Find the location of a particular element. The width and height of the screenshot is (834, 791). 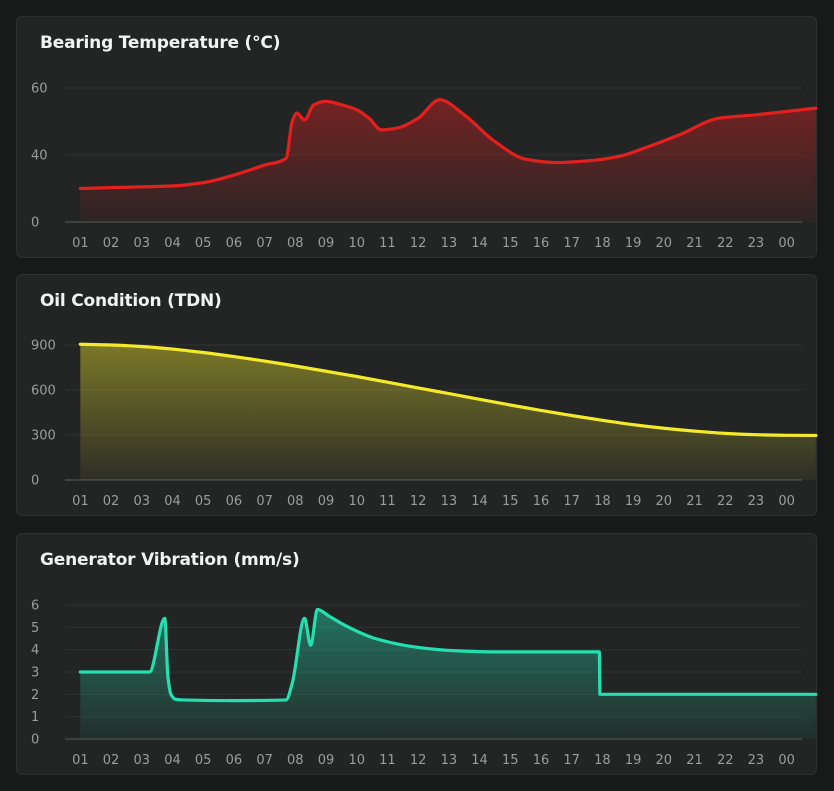

y-tick-label: 600 is located at coordinates (43, 391).